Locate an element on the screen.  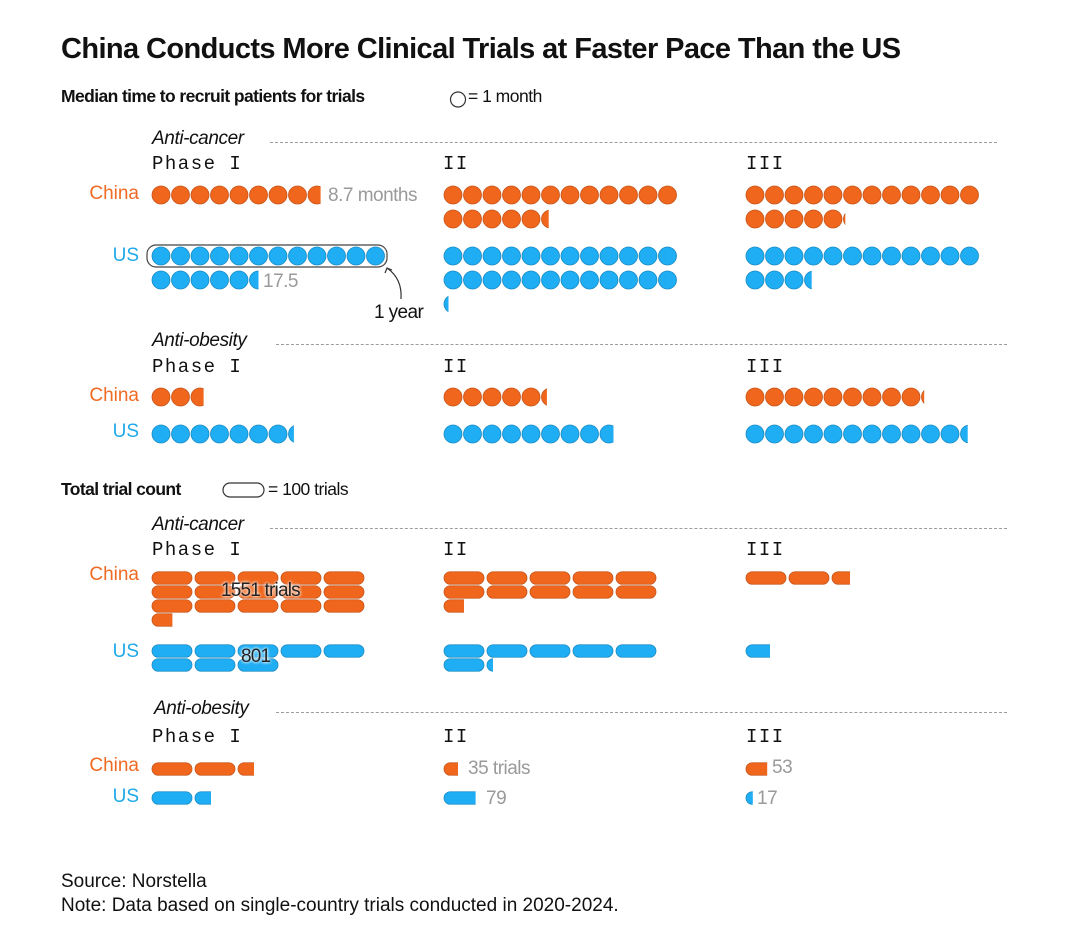
phase-label-2: II is located at coordinates (456, 367).